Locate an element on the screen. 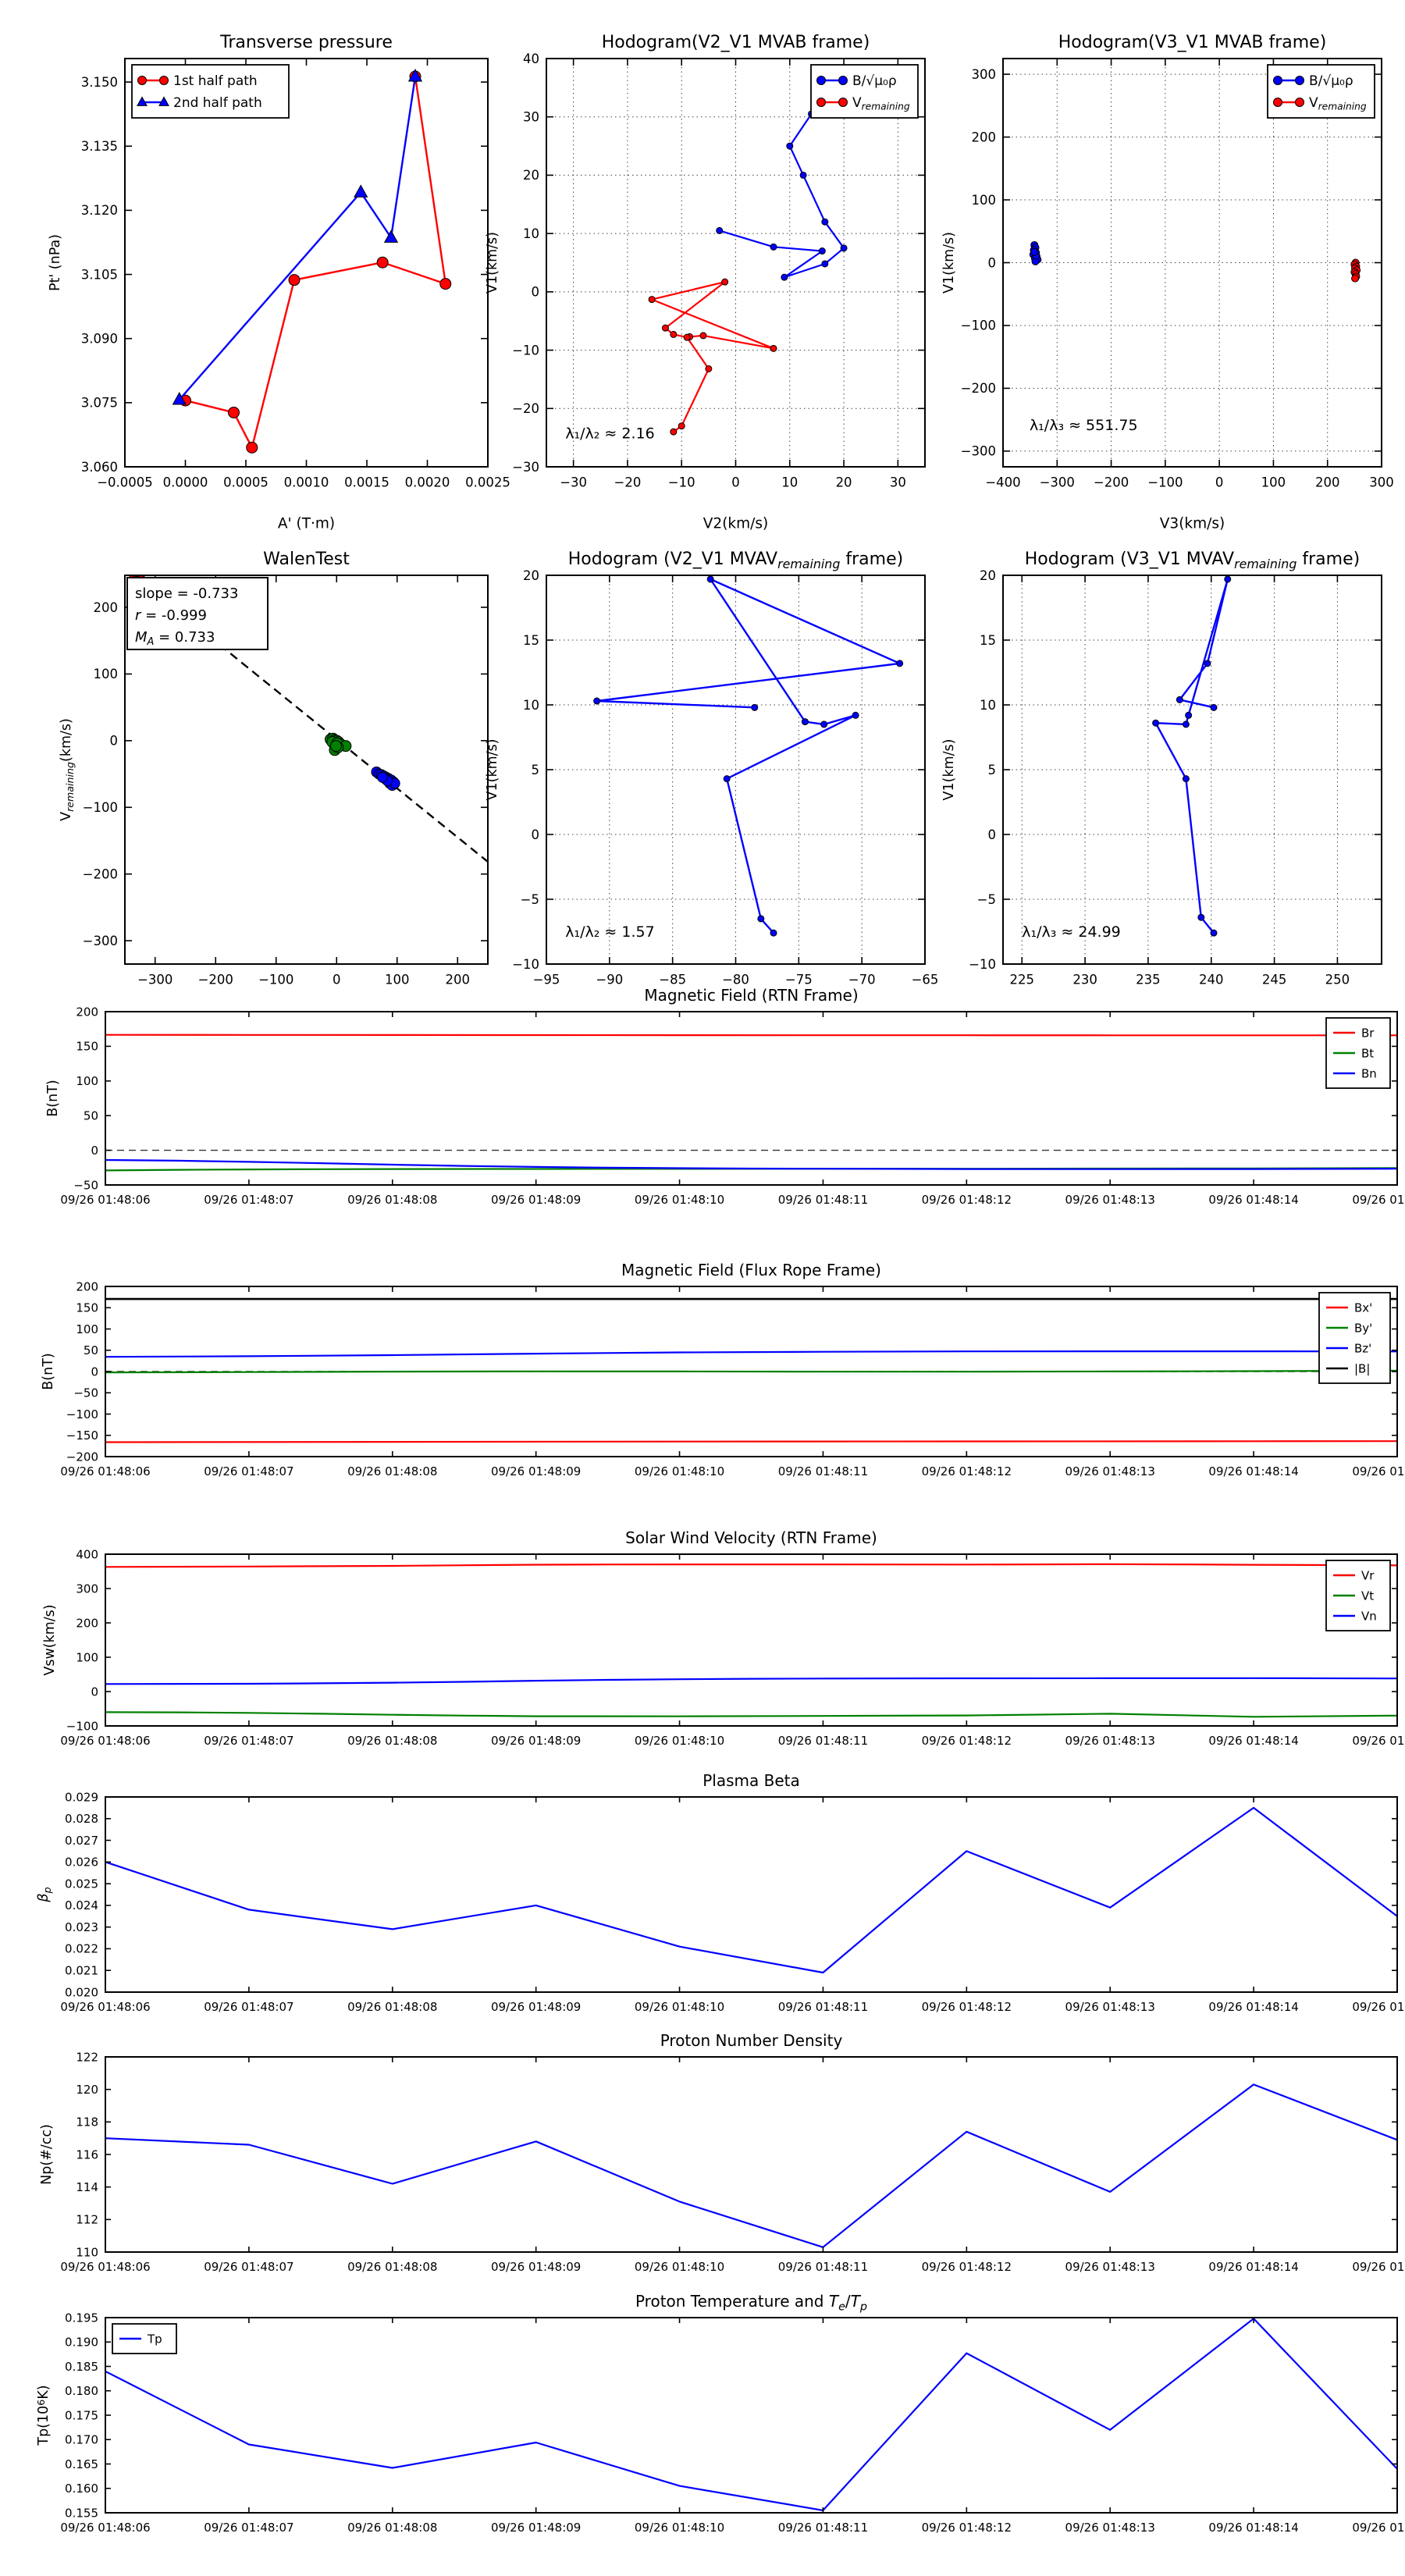 This screenshot has height=2576, width=1405. y-tick-label: 100 is located at coordinates (87, 1329).